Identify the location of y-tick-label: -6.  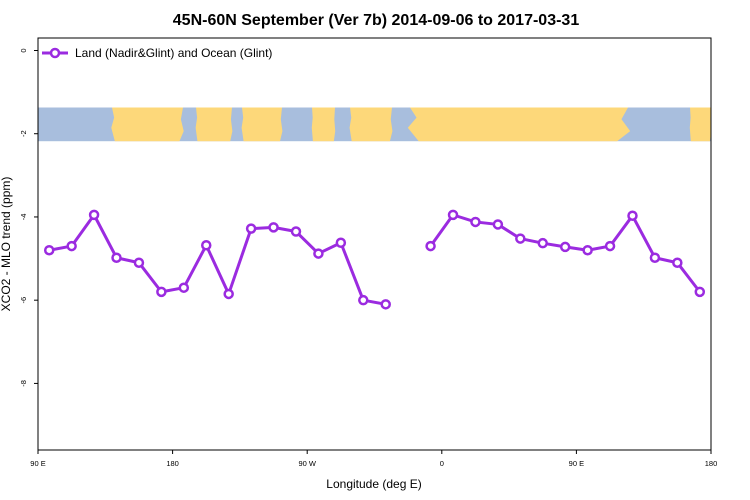
(23, 300).